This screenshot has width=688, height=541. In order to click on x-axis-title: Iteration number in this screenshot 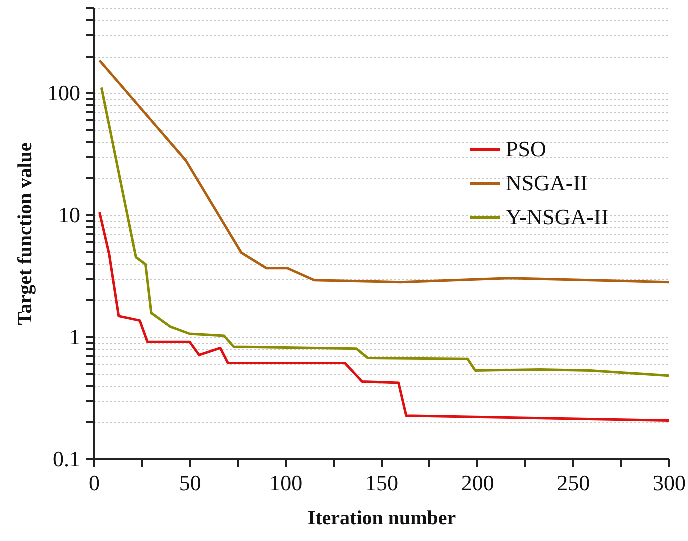, I will do `click(382, 519)`.